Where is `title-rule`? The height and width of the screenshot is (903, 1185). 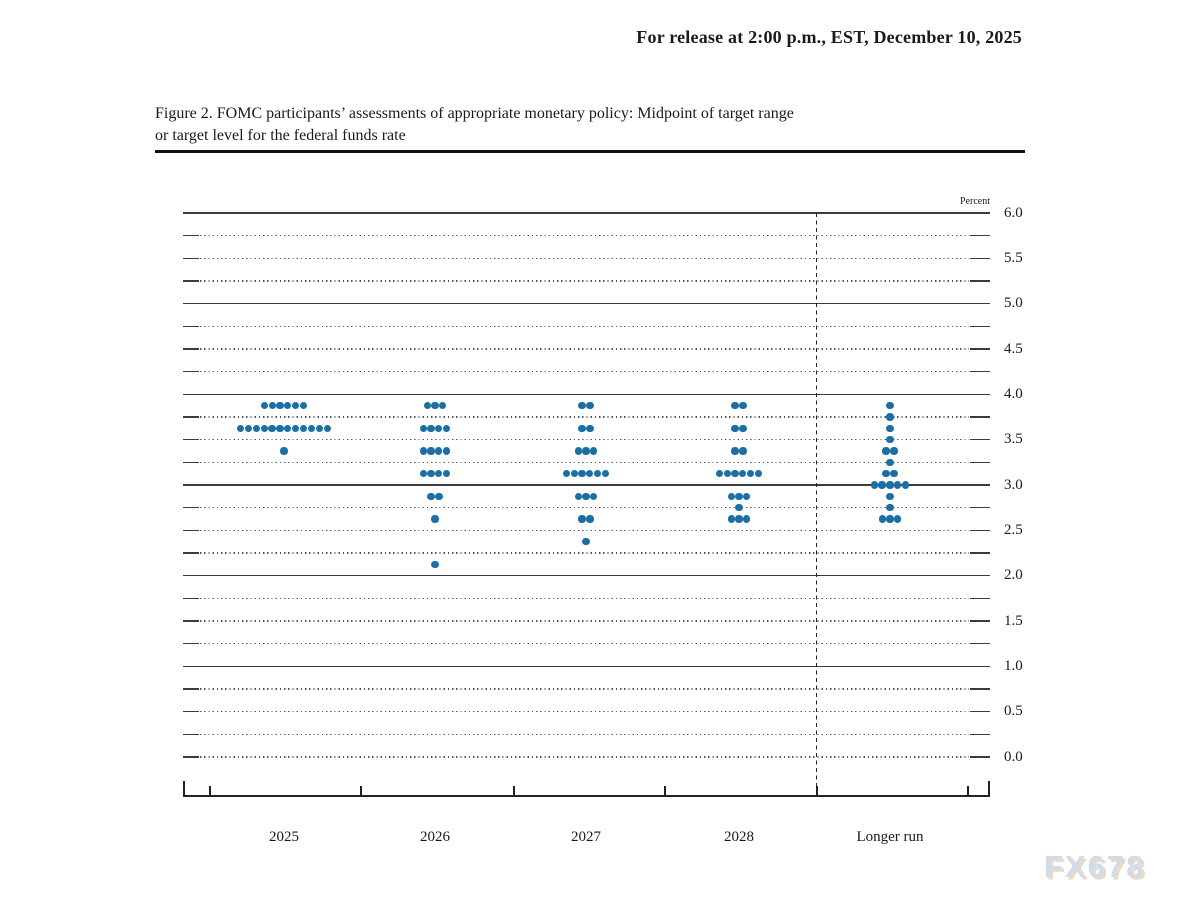 title-rule is located at coordinates (590, 151).